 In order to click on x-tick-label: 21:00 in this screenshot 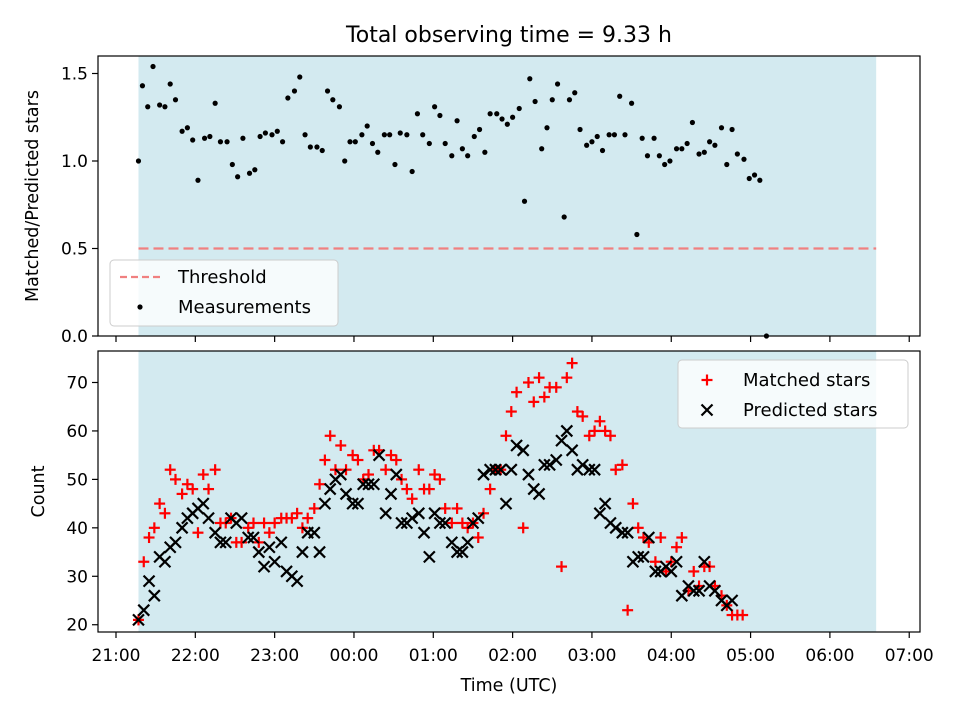, I will do `click(116, 656)`.